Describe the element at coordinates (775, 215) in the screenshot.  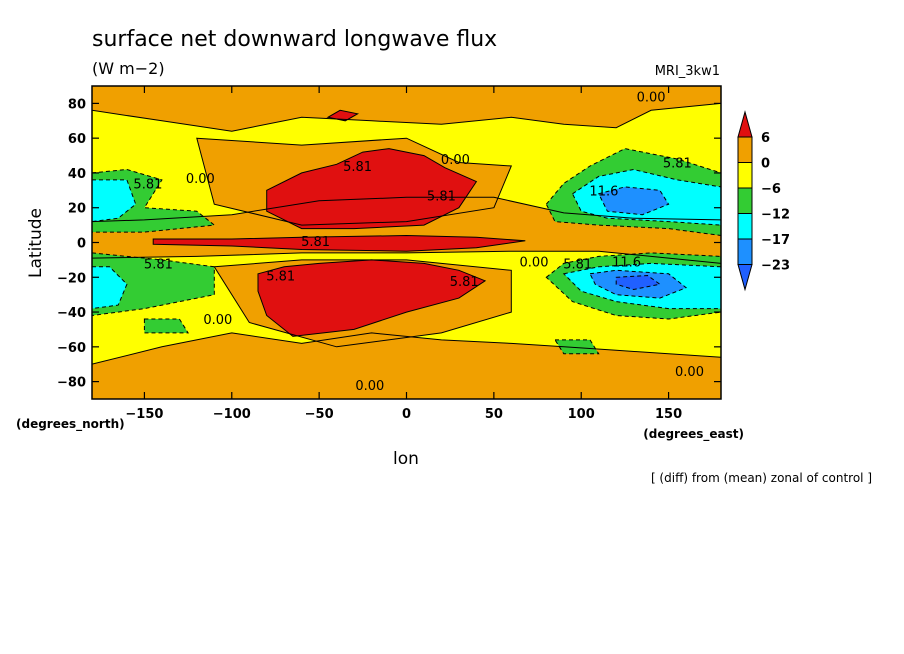
I see `colorbar-label-3: −12` at that location.